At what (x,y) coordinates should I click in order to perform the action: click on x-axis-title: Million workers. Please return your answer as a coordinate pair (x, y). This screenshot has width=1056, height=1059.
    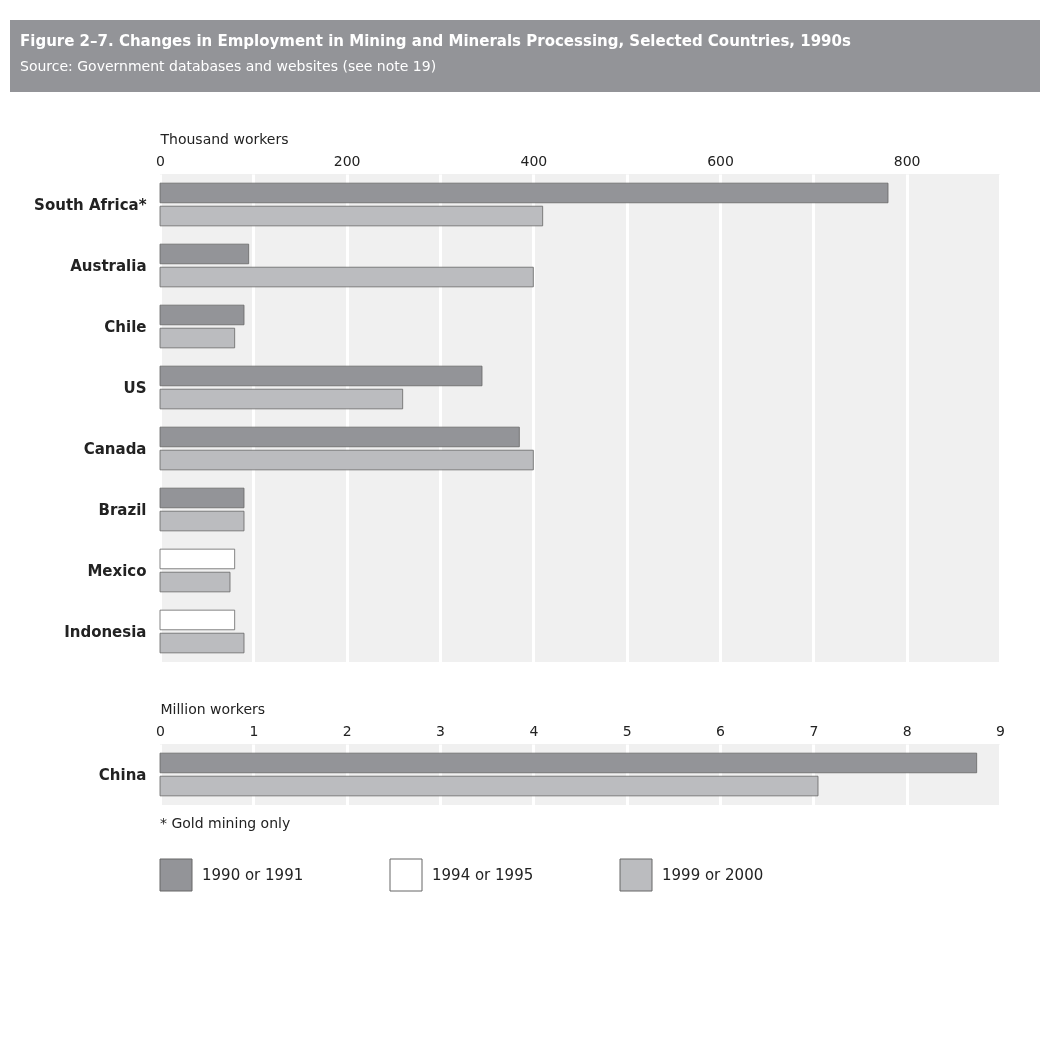
    Looking at the image, I should click on (213, 708).